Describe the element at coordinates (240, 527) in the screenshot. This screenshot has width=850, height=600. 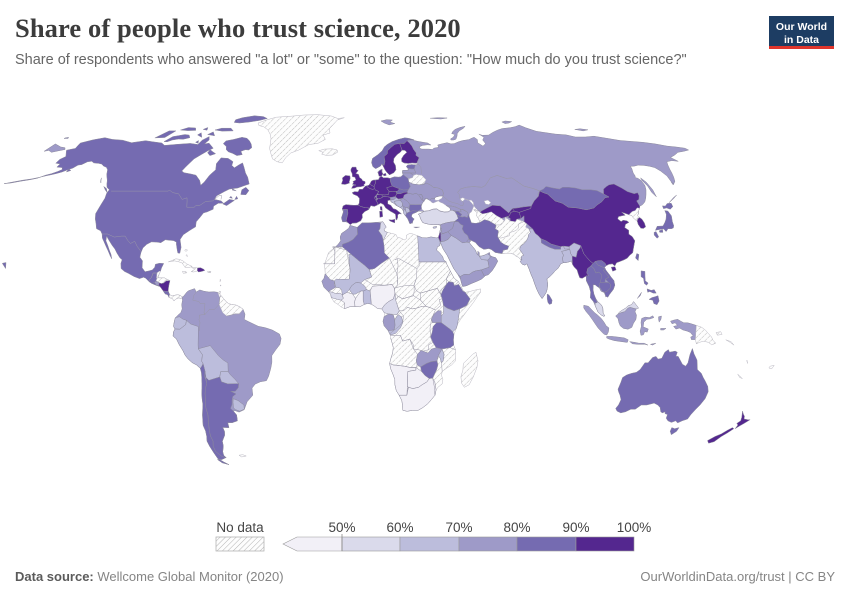
I see `svg-text: No data` at that location.